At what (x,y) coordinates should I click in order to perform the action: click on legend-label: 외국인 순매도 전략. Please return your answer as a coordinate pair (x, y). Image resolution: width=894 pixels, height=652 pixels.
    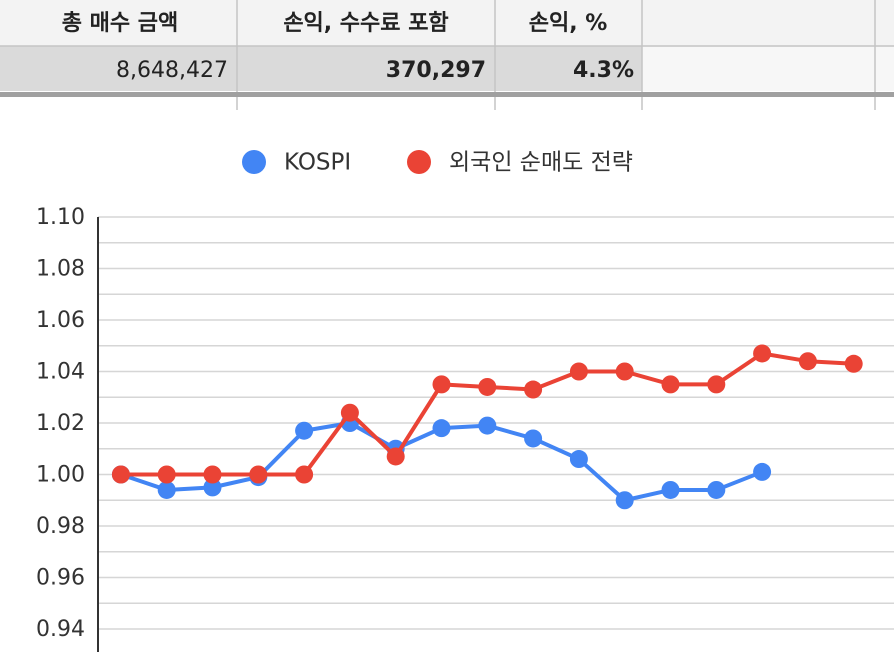
    Looking at the image, I should click on (541, 163).